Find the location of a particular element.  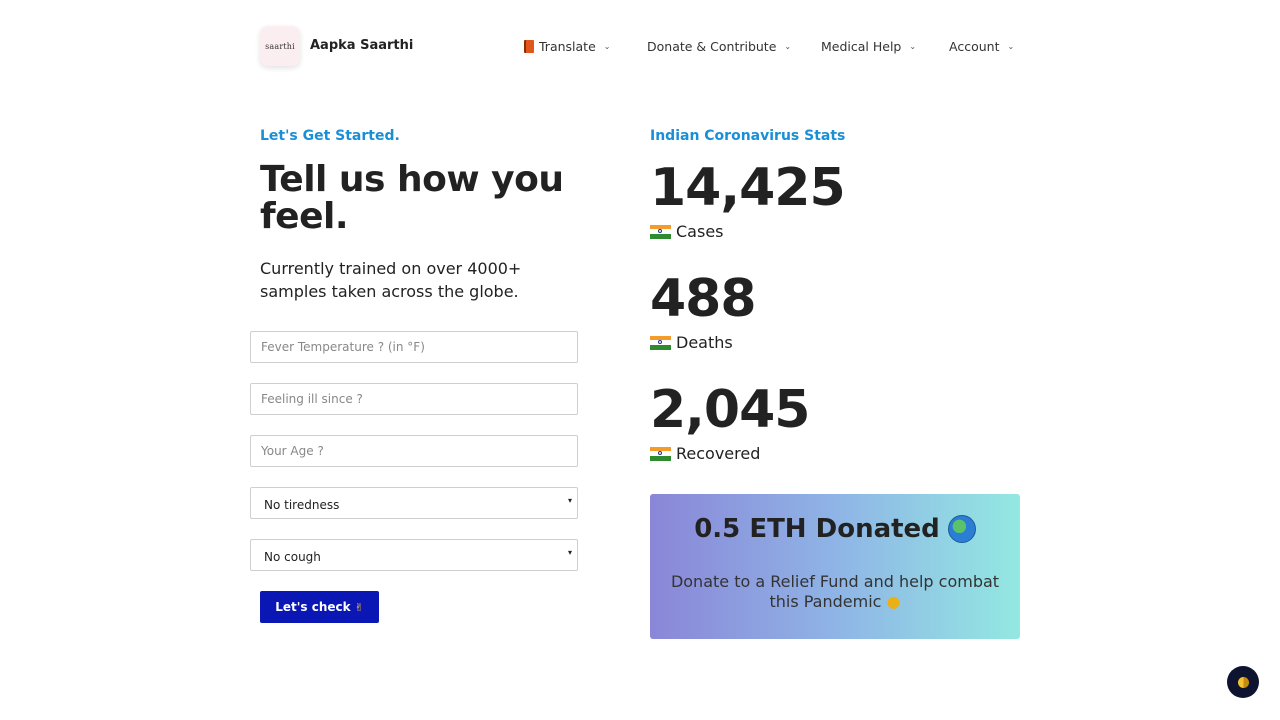

deaths-label-row: Deaths is located at coordinates (691, 342).